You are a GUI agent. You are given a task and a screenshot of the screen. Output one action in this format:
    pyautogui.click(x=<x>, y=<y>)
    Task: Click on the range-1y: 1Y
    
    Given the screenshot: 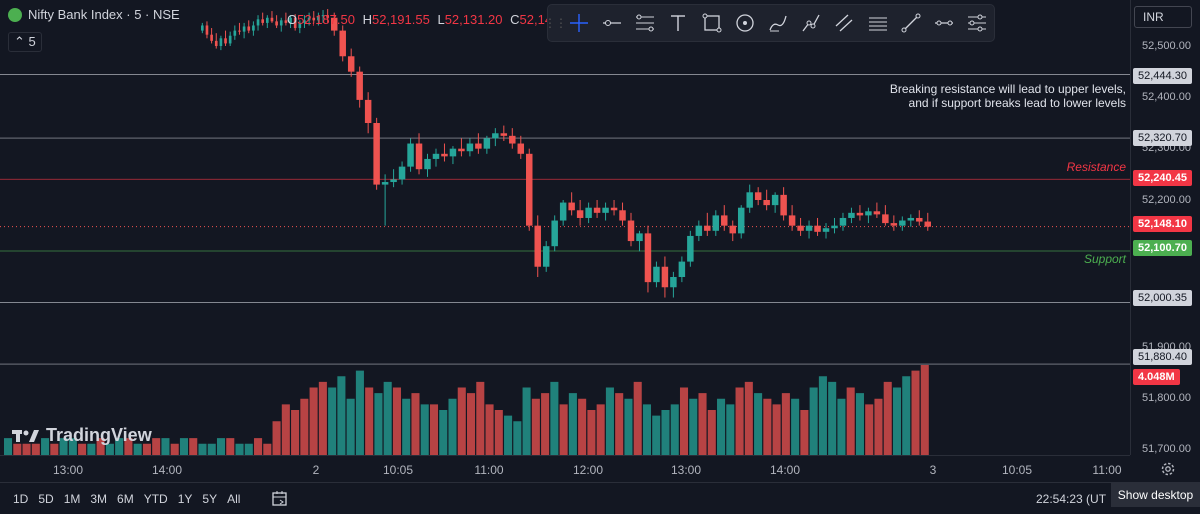 What is the action you would take?
    pyautogui.click(x=185, y=499)
    